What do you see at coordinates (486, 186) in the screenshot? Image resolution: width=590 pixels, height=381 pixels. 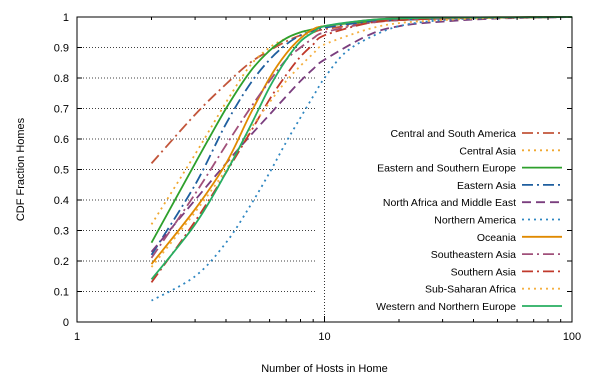 I see `legend-label: Eastern Asia` at bounding box center [486, 186].